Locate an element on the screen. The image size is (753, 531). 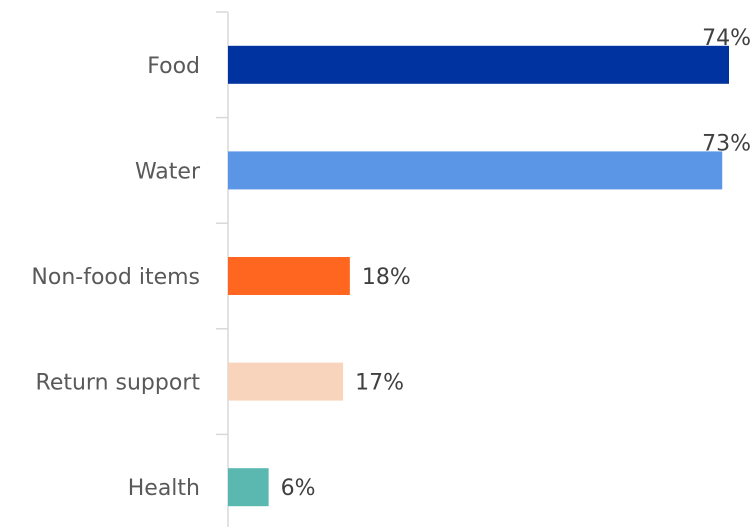
bar-water is located at coordinates (475, 170).